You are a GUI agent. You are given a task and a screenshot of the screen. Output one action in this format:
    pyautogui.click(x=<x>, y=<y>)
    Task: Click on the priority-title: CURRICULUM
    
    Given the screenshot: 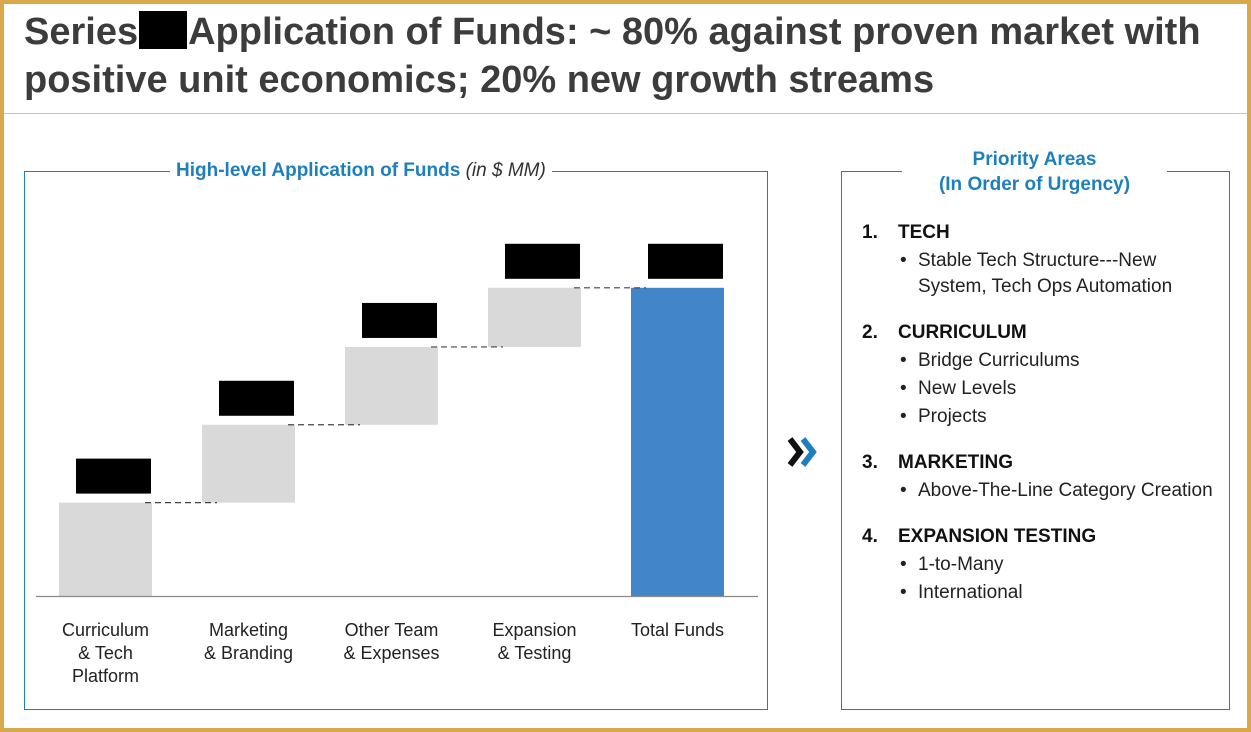 What is the action you would take?
    pyautogui.click(x=962, y=332)
    